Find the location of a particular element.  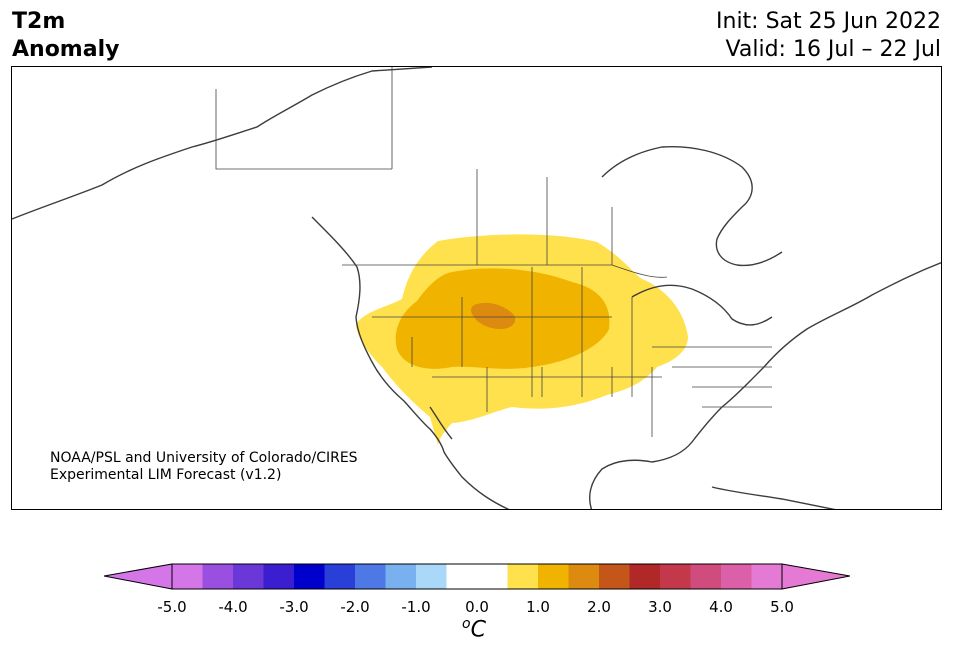

title-variable: T2m is located at coordinates (39, 21).